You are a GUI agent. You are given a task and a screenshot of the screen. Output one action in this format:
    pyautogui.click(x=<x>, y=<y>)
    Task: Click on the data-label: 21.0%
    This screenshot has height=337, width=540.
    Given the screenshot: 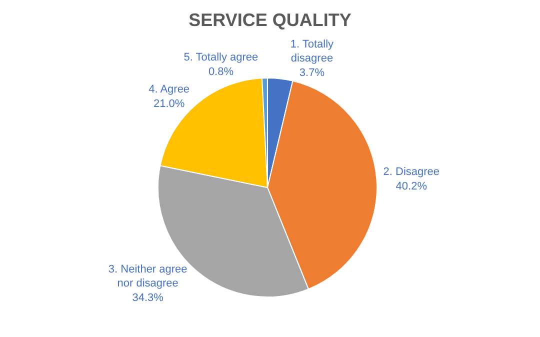 What is the action you would take?
    pyautogui.click(x=169, y=104)
    